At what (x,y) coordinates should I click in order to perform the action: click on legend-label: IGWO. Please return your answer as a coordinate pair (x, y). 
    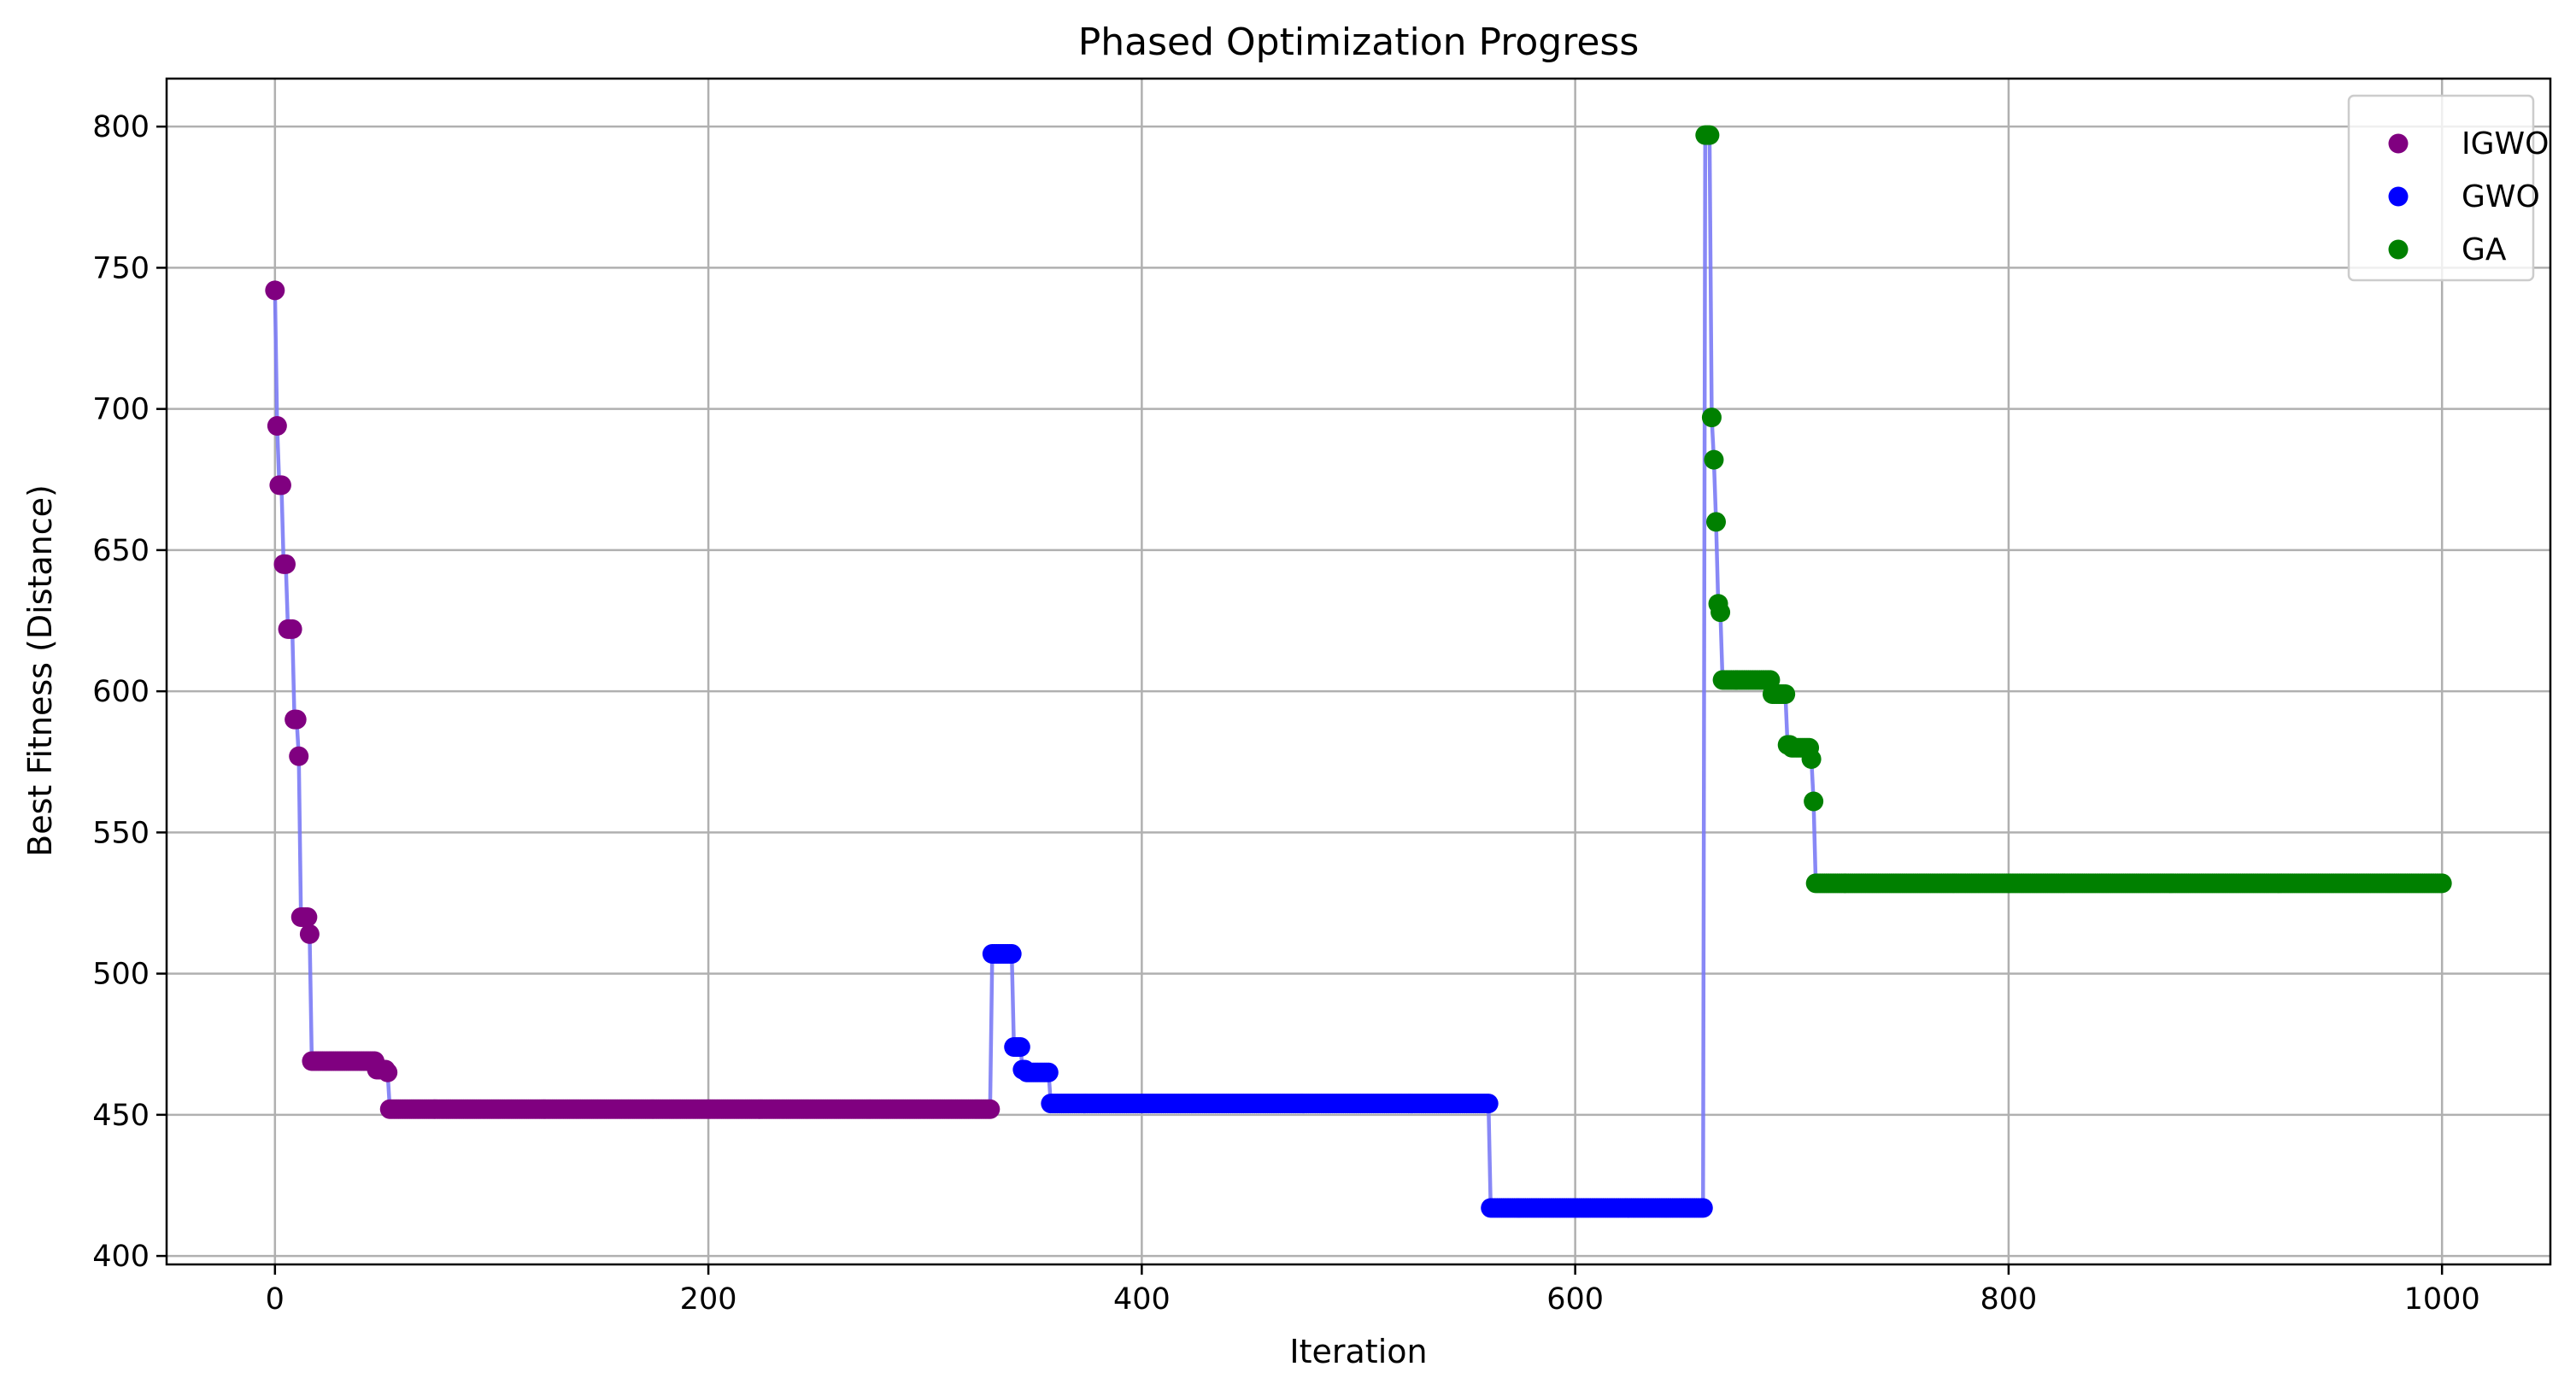
    Looking at the image, I should click on (2505, 143).